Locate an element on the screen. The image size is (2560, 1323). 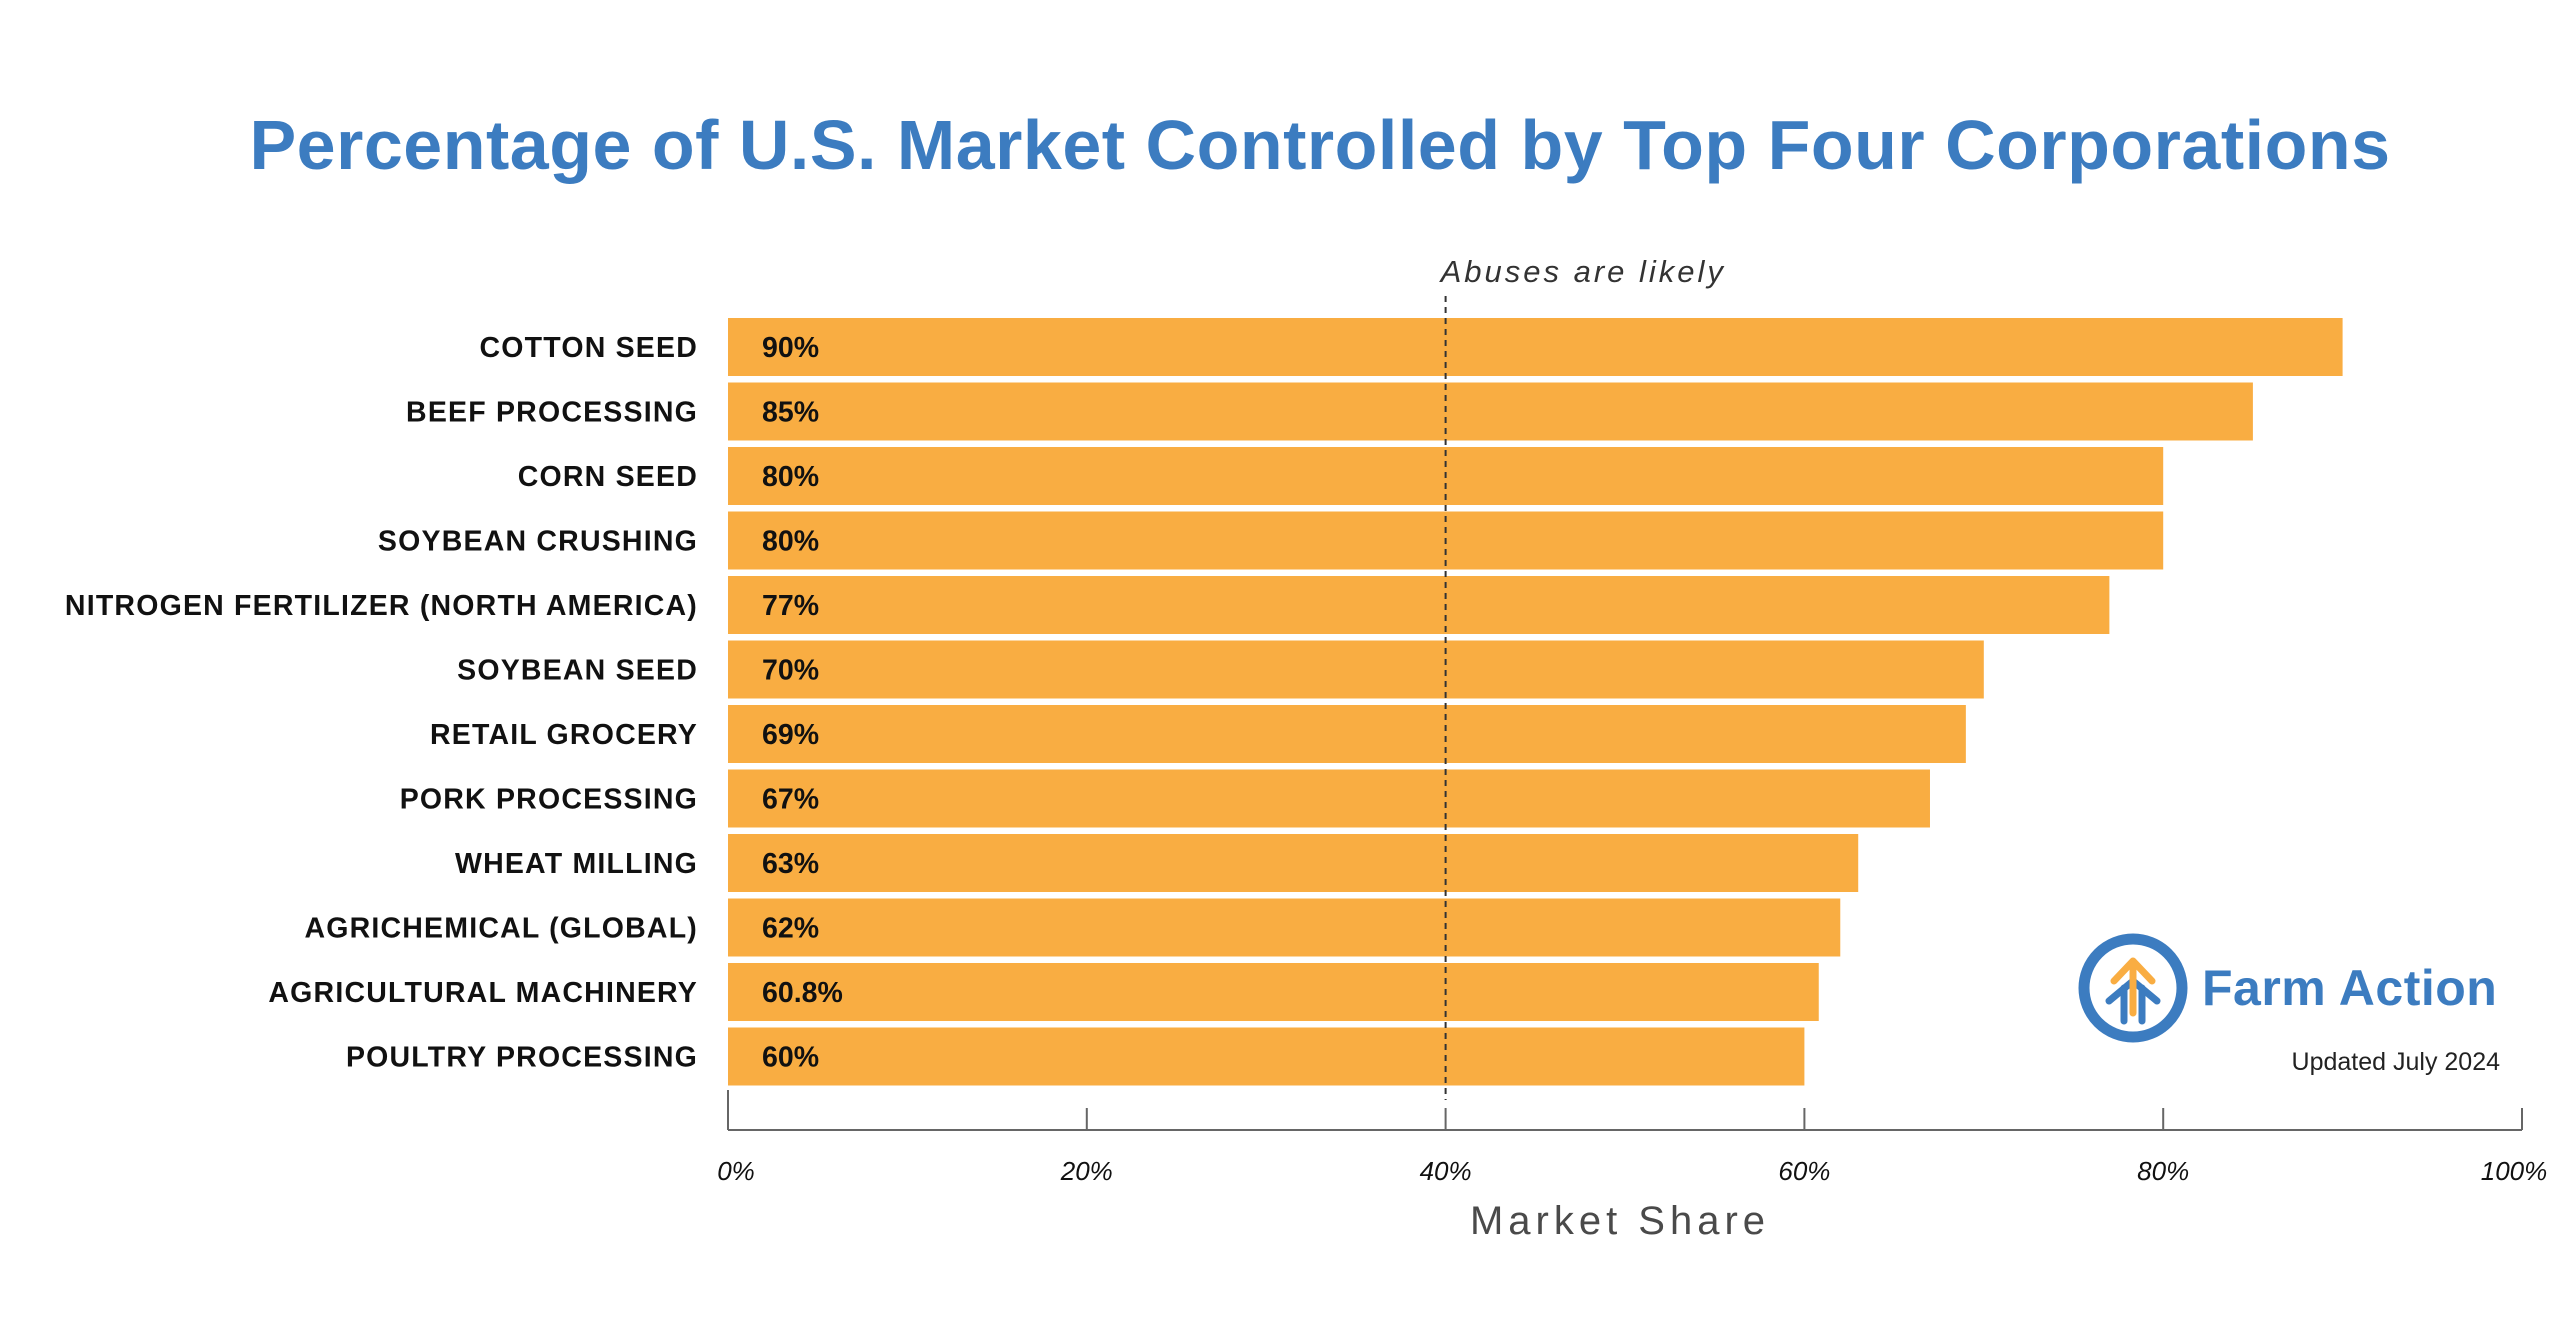
category-label: AGRICHEMICAL (GLOBAL) is located at coordinates (501, 929).